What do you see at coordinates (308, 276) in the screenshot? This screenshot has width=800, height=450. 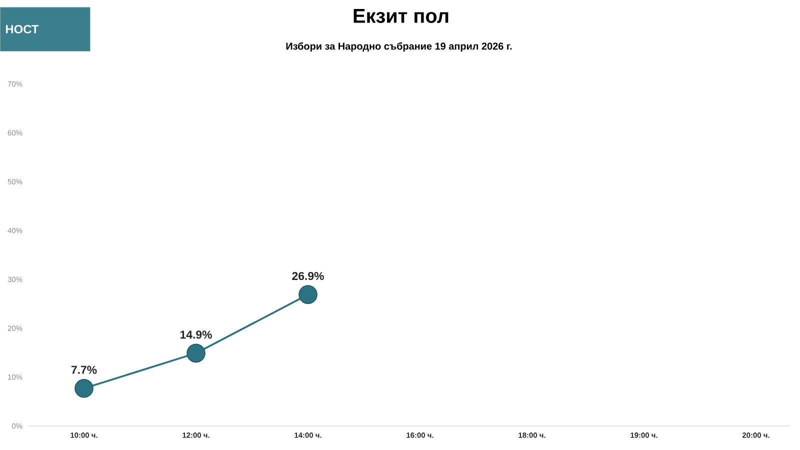 I see `data-label: 26.9%` at bounding box center [308, 276].